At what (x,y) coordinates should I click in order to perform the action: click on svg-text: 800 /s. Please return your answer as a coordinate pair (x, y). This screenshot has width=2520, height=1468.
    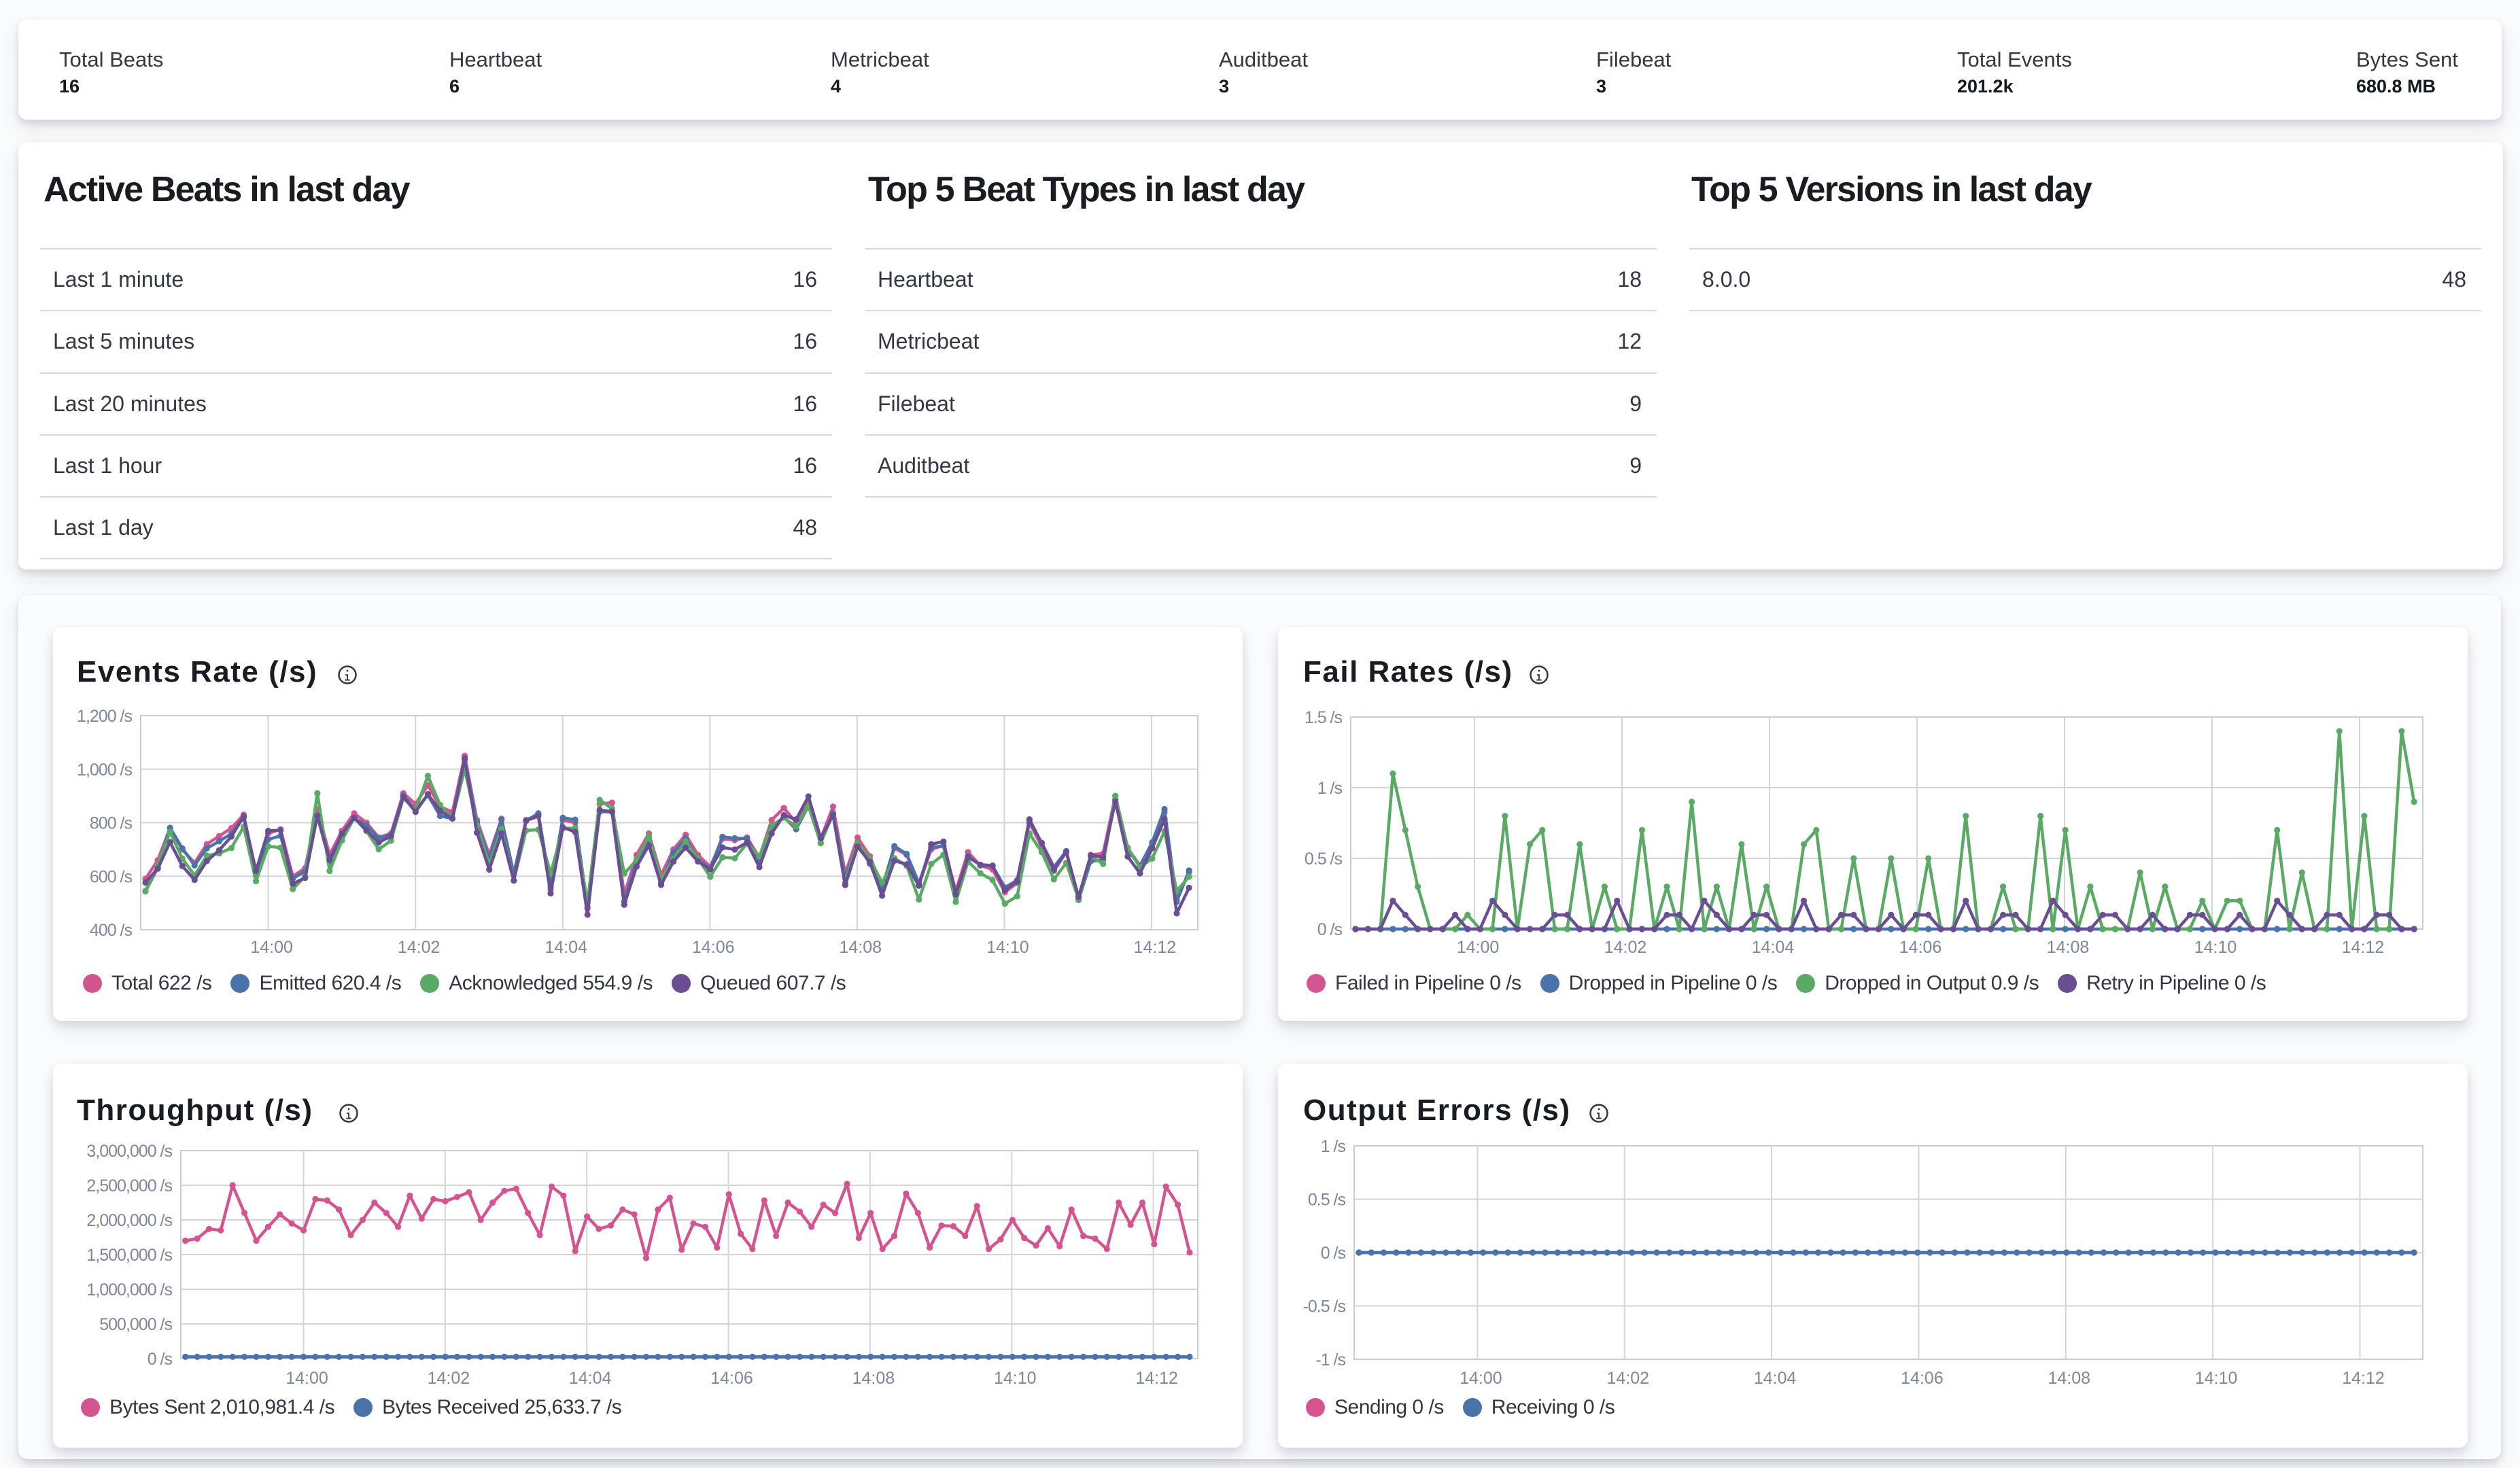
    Looking at the image, I should click on (112, 823).